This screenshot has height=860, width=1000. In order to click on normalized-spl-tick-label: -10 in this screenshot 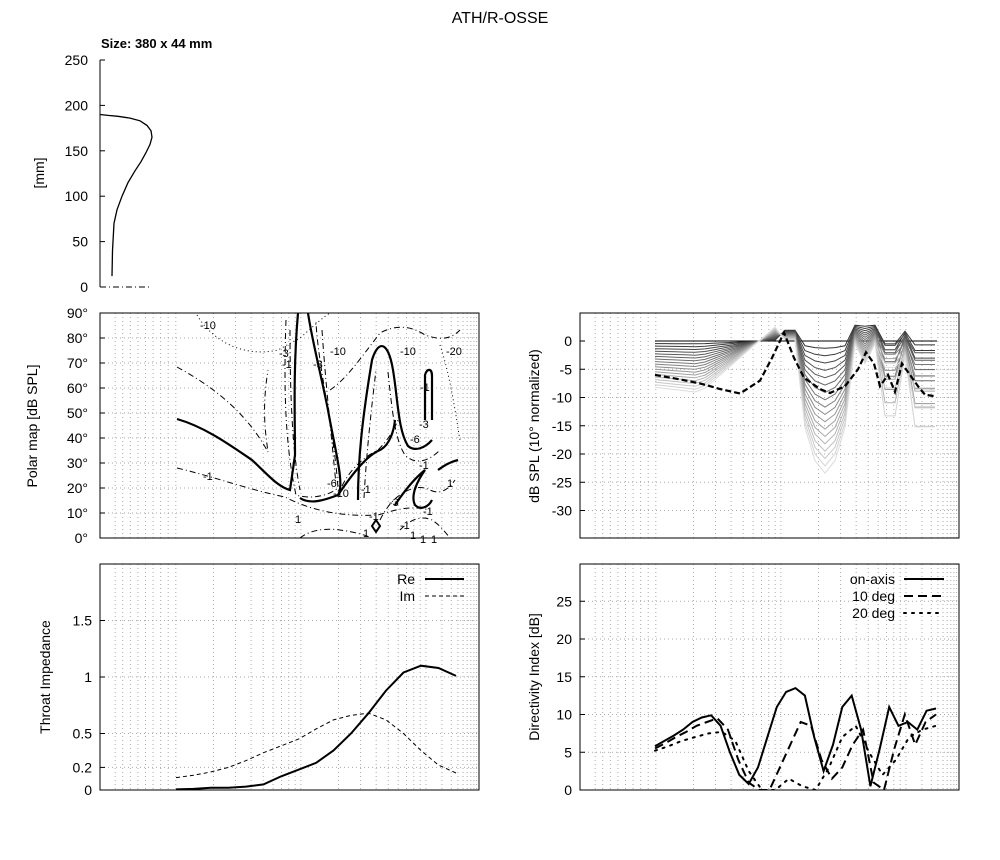, I will do `click(562, 398)`.